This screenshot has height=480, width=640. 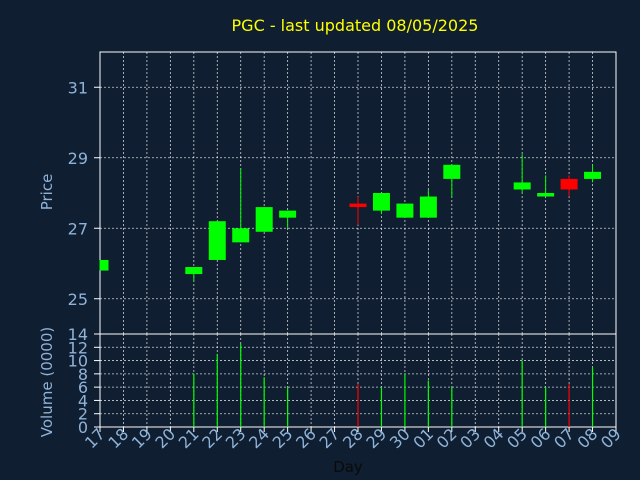 What do you see at coordinates (83, 374) in the screenshot?
I see `volume-tick-label: 8` at bounding box center [83, 374].